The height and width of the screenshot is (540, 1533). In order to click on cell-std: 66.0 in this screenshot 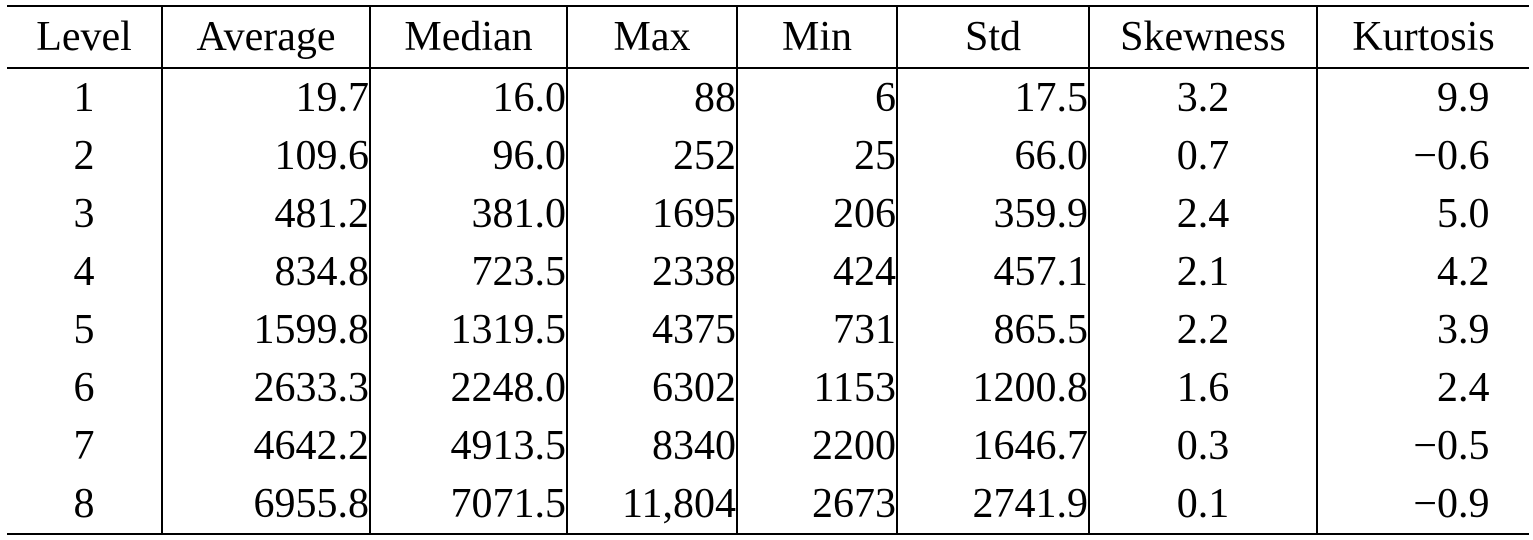, I will do `click(992, 156)`.